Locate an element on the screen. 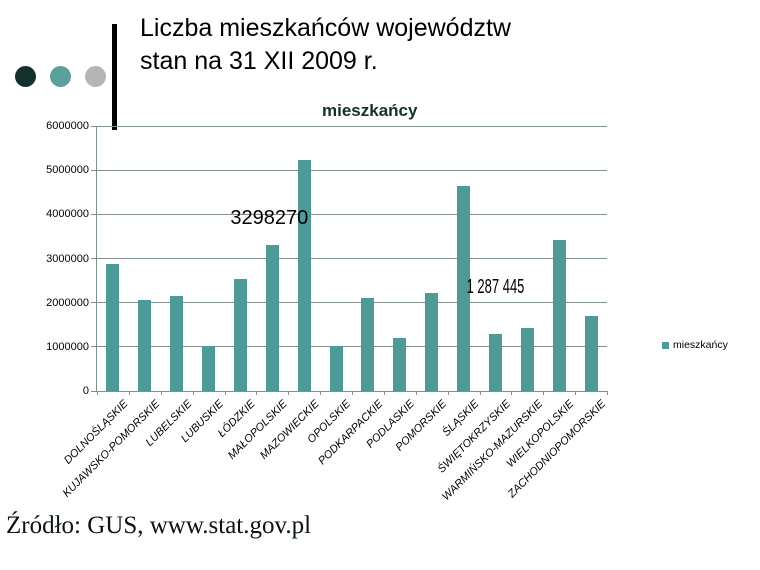 This screenshot has width=760, height=570. y-axis-label: 0 is located at coordinates (85, 391).